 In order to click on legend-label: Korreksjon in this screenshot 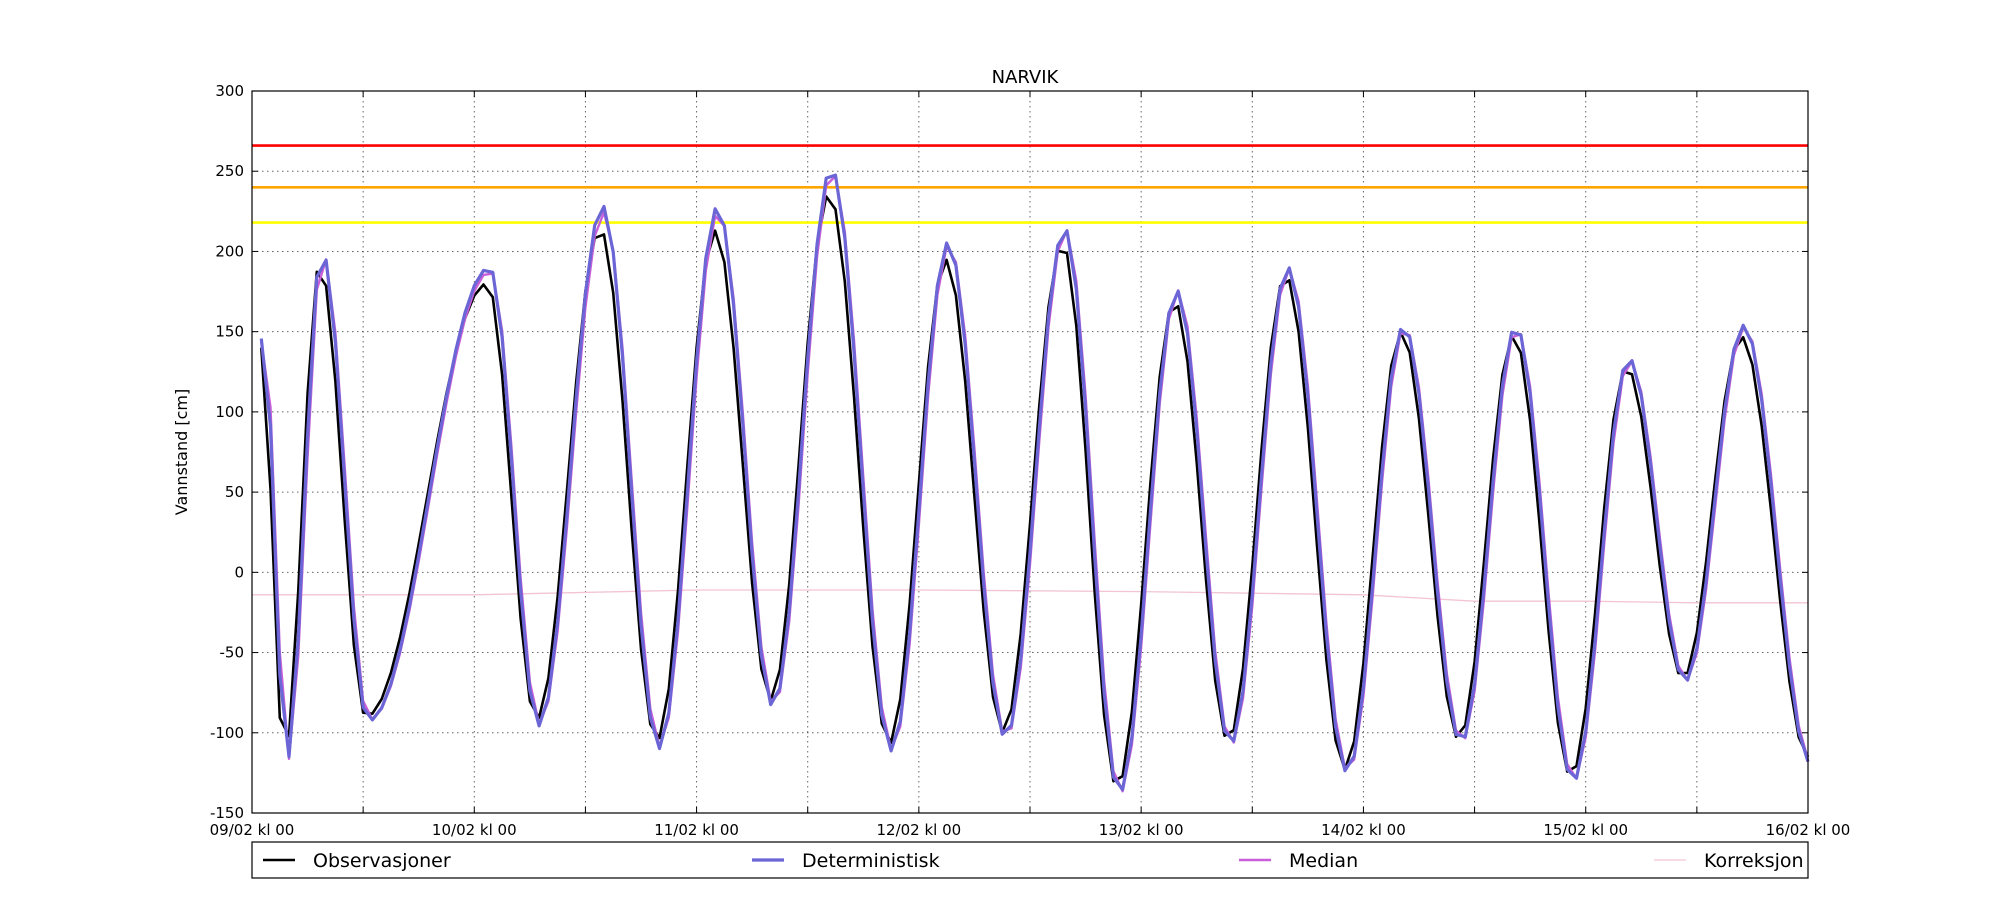, I will do `click(1754, 861)`.